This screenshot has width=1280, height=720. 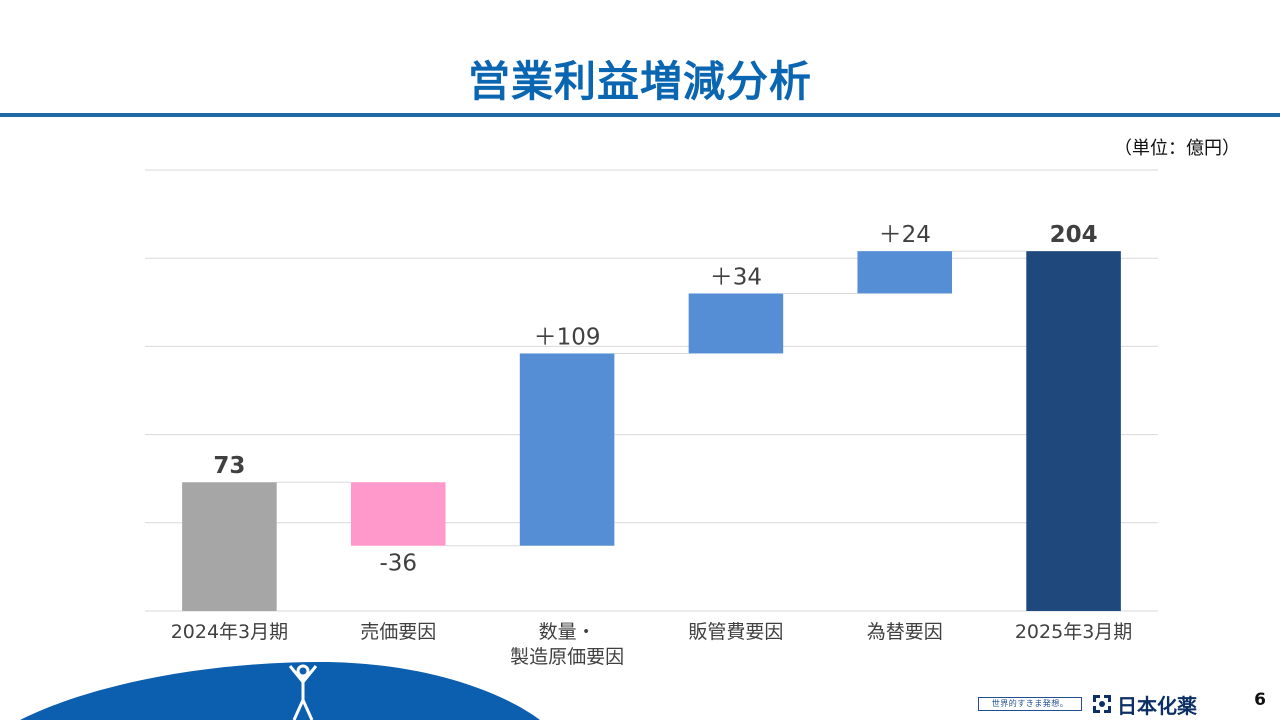 I want to click on category-label: 2025年3月期, so click(x=1073, y=632).